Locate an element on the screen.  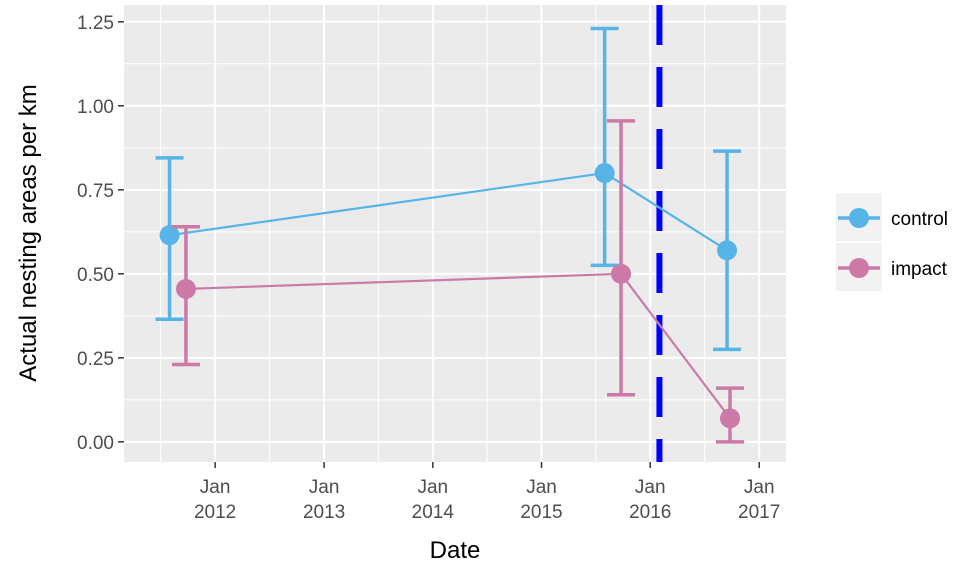
legend-key-point-impact is located at coordinates (859, 268).